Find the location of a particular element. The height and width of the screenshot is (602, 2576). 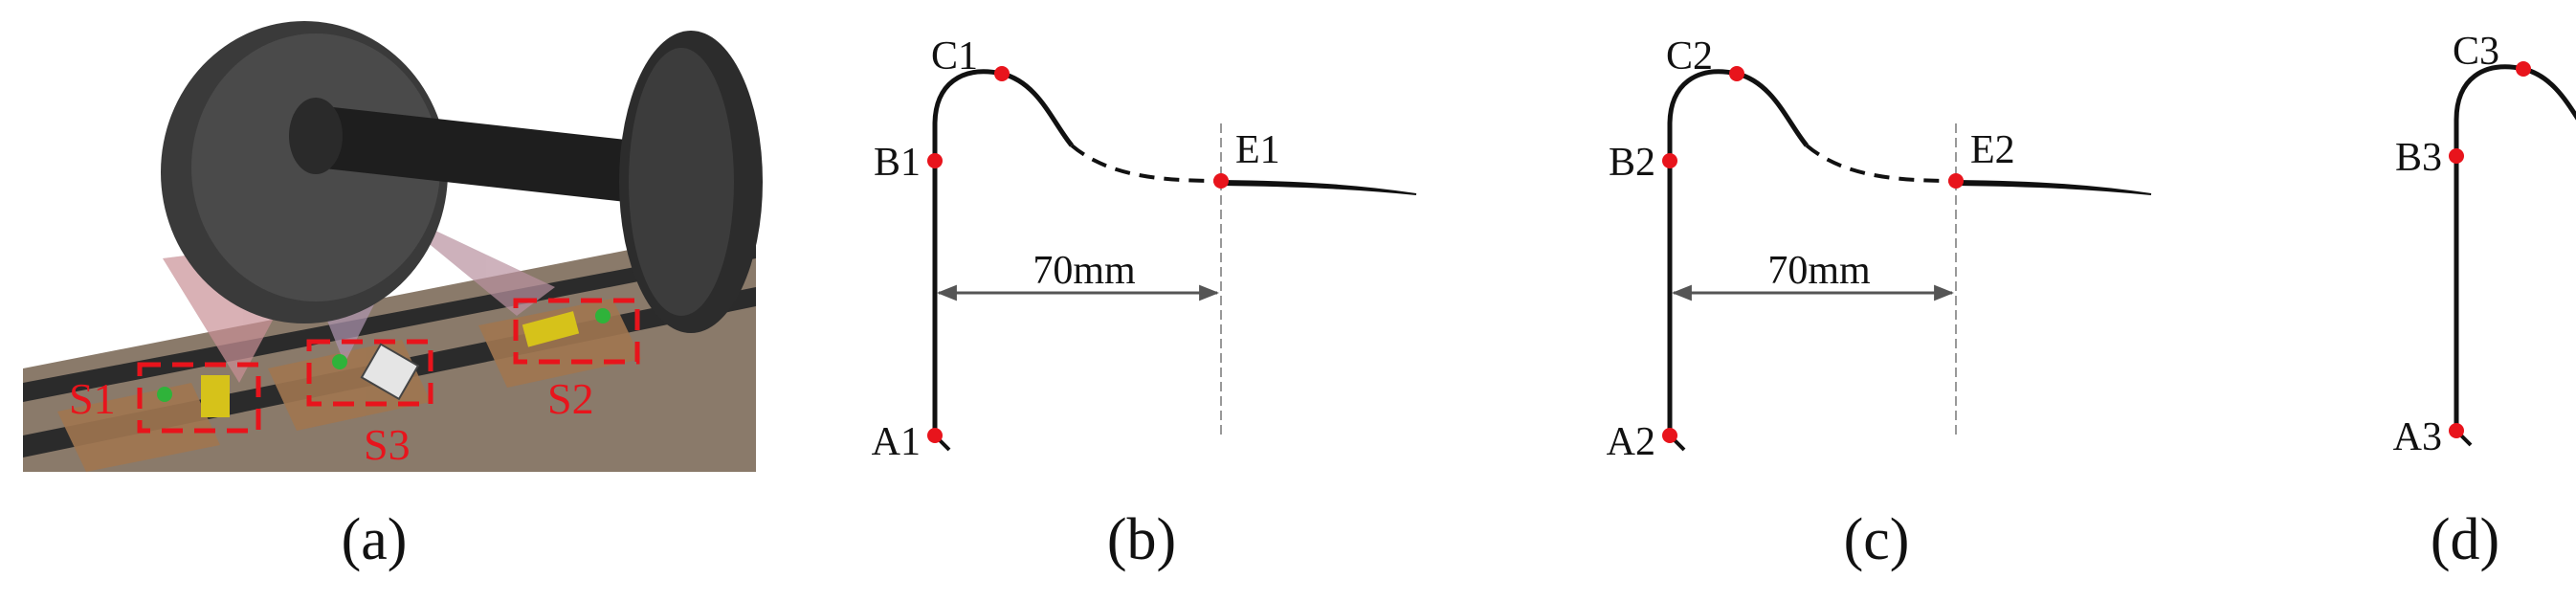

caption: (b) is located at coordinates (1141, 539).